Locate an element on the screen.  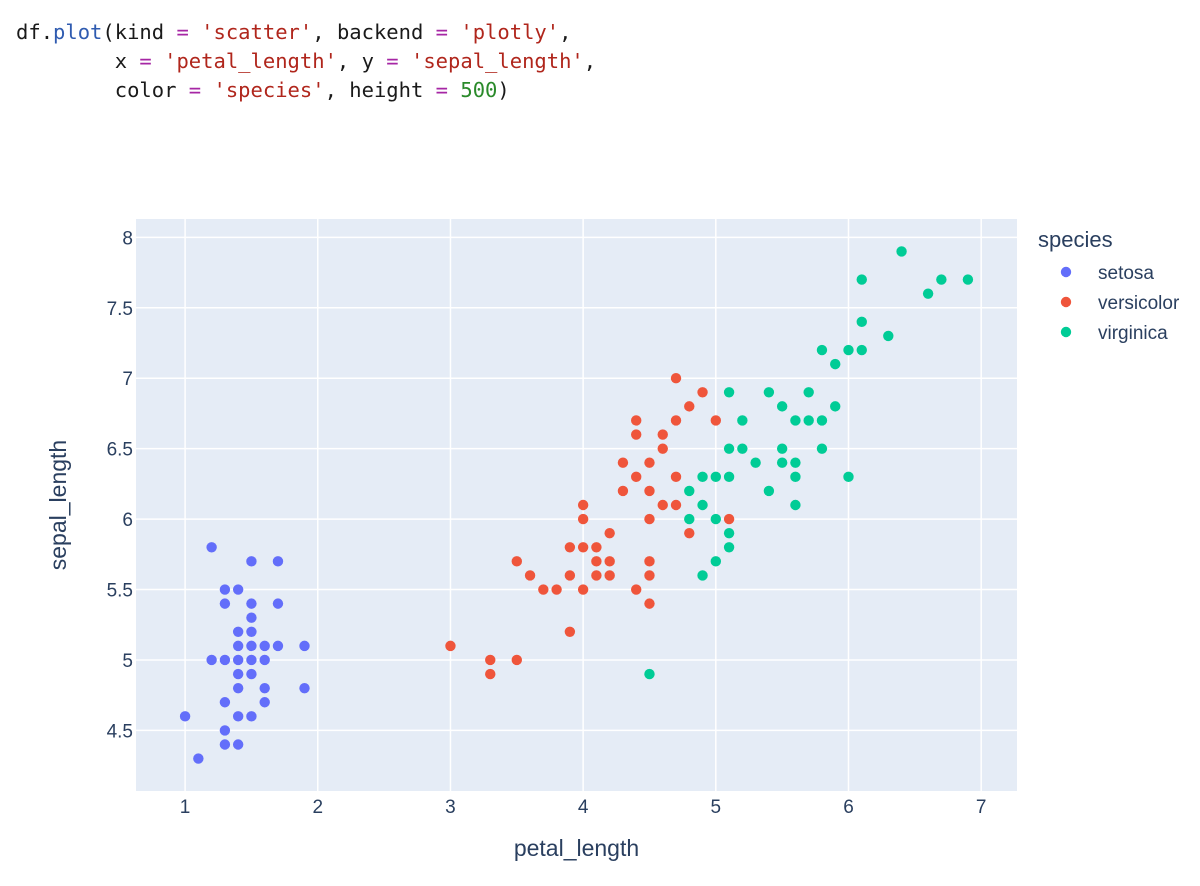
code-token-string: 'species' is located at coordinates (269, 90).